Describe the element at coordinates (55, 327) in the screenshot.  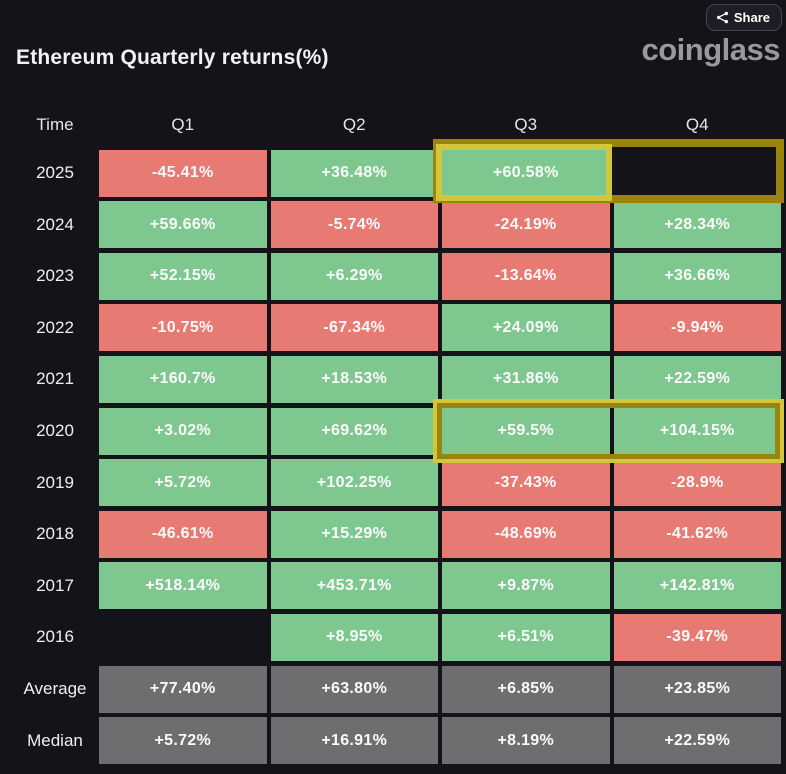
I see `row-label-2022: 2022` at that location.